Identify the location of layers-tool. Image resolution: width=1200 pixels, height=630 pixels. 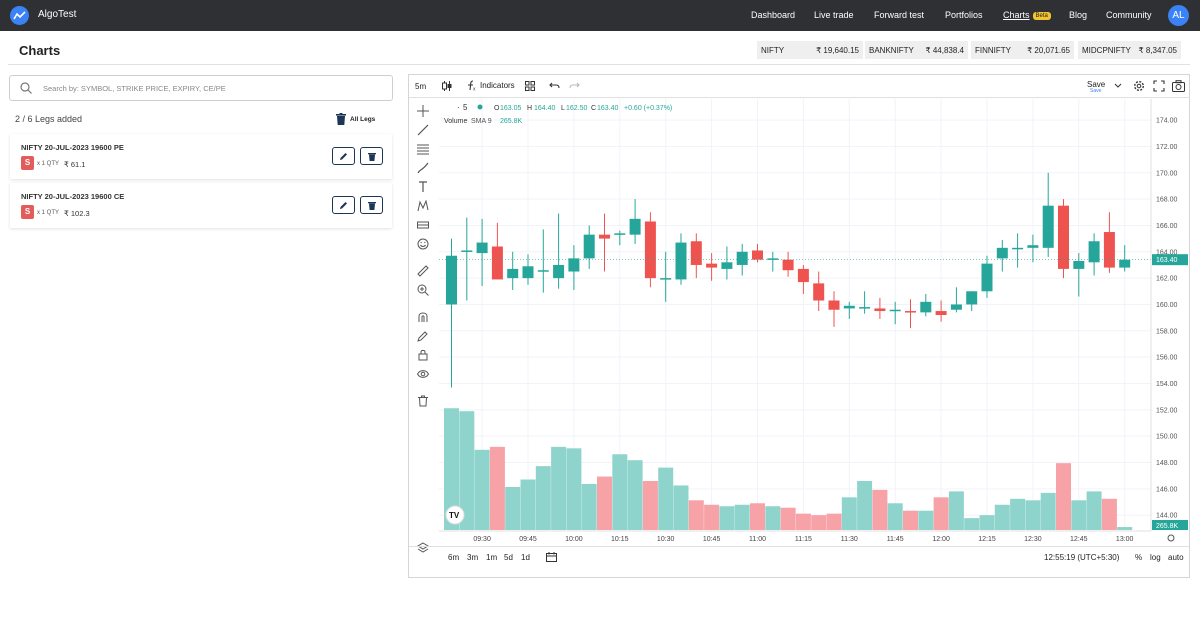
(423, 548).